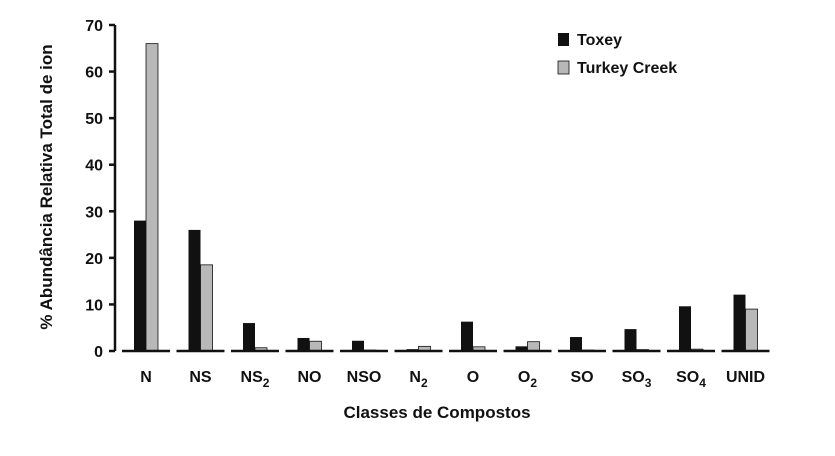 The height and width of the screenshot is (456, 835). What do you see at coordinates (94, 73) in the screenshot?
I see `y-tick-label: 60` at bounding box center [94, 73].